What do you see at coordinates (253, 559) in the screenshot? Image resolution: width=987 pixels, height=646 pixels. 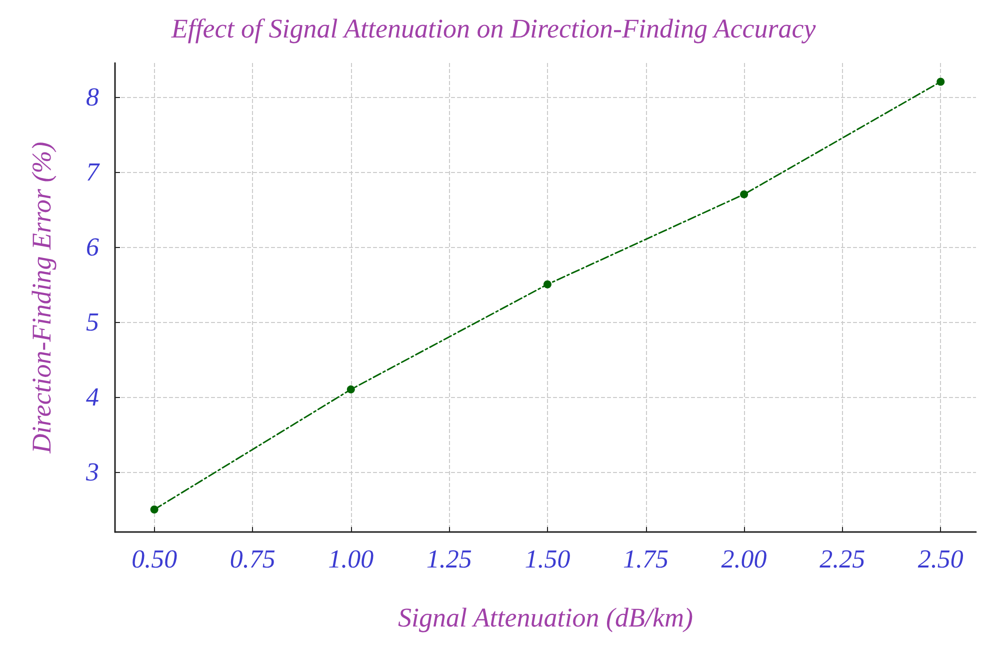 I see `x-tick-label: 0.75` at bounding box center [253, 559].